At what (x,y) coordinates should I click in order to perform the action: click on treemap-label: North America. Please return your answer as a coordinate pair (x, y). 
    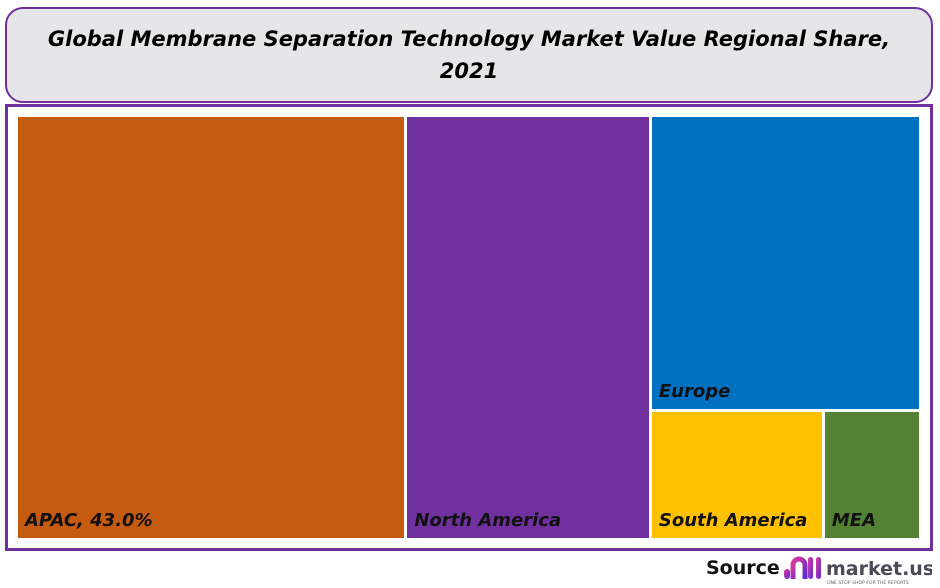
    Looking at the image, I should click on (488, 520).